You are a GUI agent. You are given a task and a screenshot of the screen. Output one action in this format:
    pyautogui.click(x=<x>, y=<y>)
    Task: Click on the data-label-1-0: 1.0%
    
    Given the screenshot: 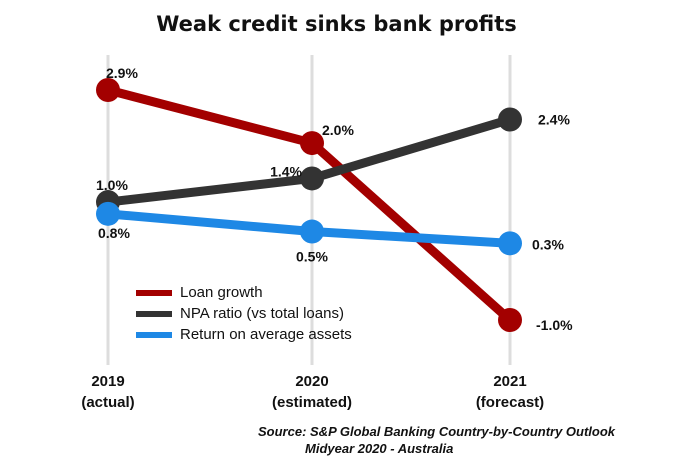 What is the action you would take?
    pyautogui.click(x=112, y=185)
    